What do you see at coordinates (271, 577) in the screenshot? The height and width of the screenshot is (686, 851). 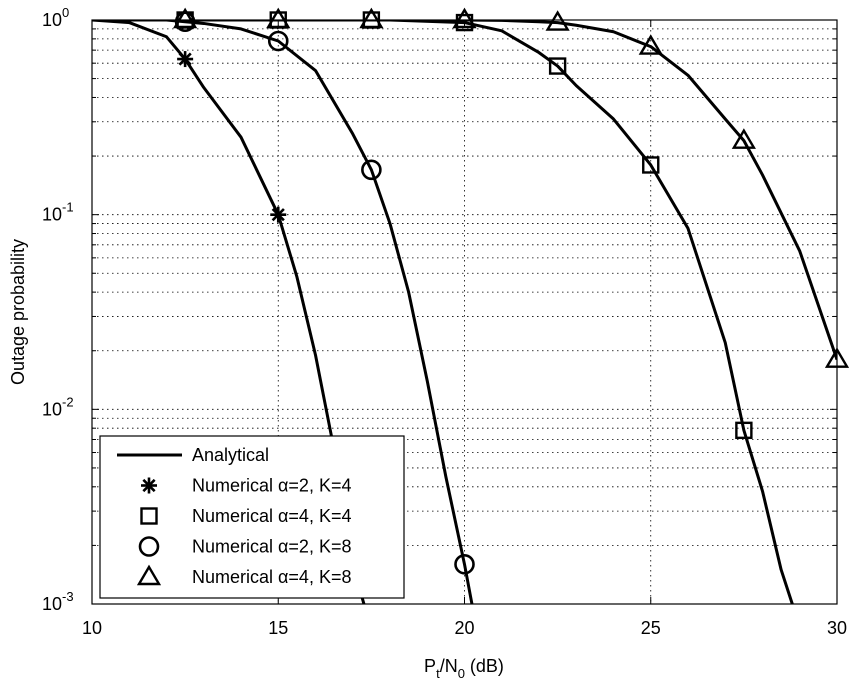 I see `legend-label: Numerical α=4, K=8` at bounding box center [271, 577].